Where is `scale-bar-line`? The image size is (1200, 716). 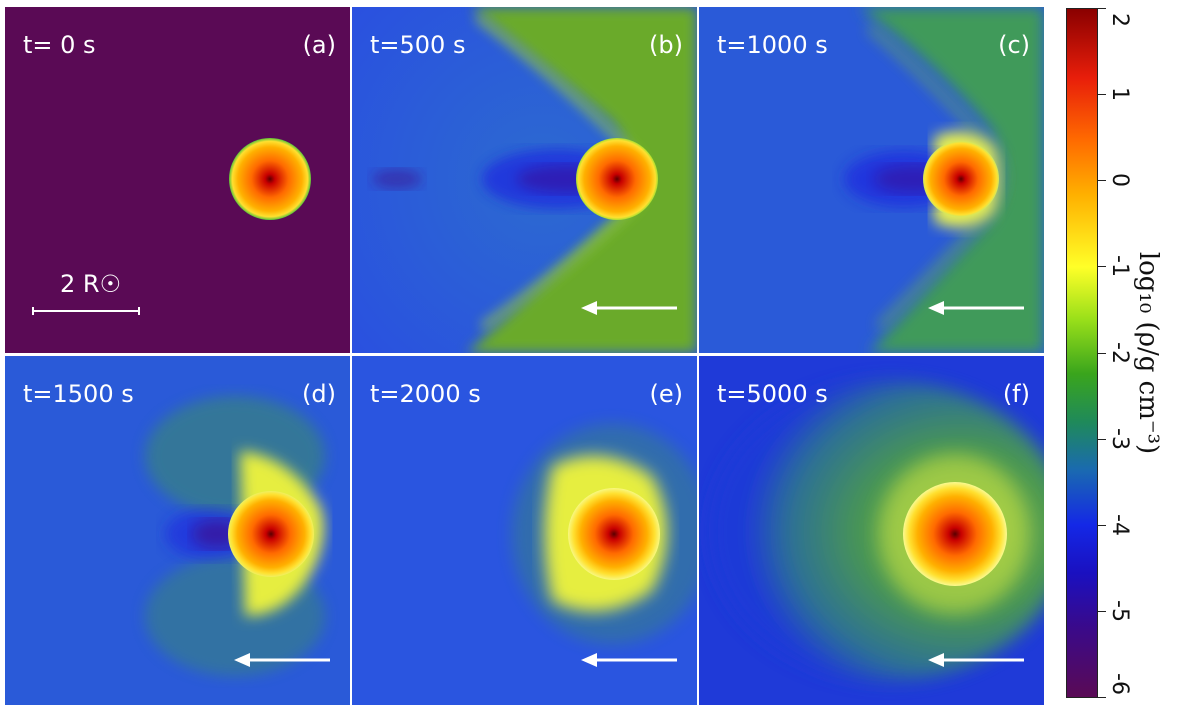
scale-bar-line is located at coordinates (86, 311).